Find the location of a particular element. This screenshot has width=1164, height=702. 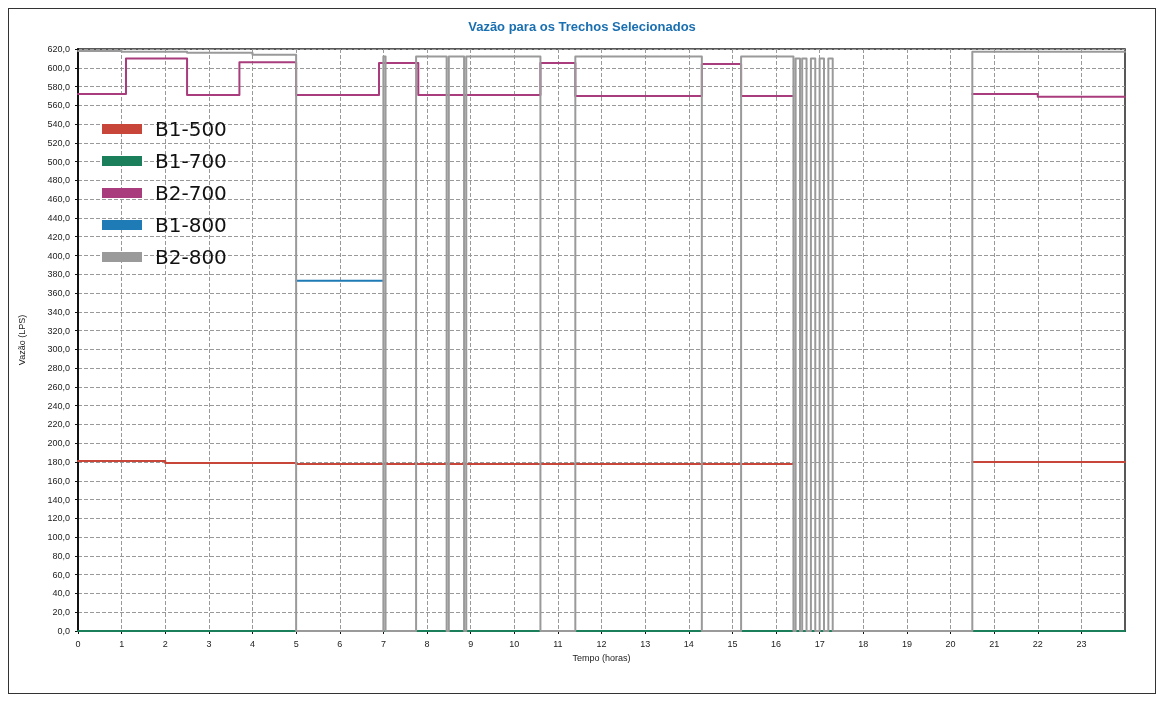

y-tick-label: 40,0 is located at coordinates (61, 593).